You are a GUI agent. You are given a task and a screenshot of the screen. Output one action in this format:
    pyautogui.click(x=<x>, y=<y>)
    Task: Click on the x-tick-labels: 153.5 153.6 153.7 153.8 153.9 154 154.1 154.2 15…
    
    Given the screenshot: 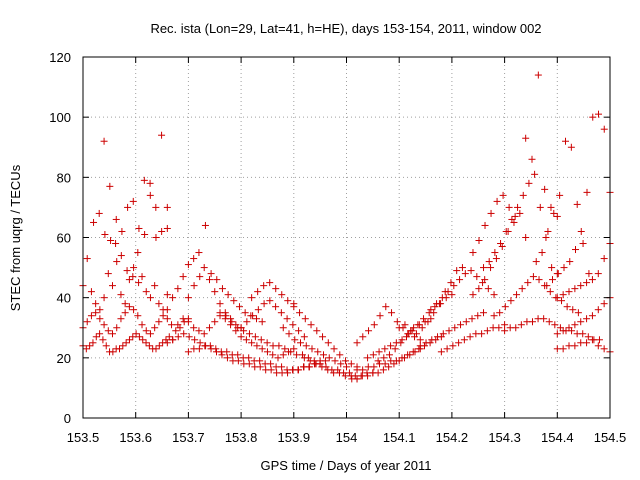 What is the action you would take?
    pyautogui.click(x=347, y=437)
    